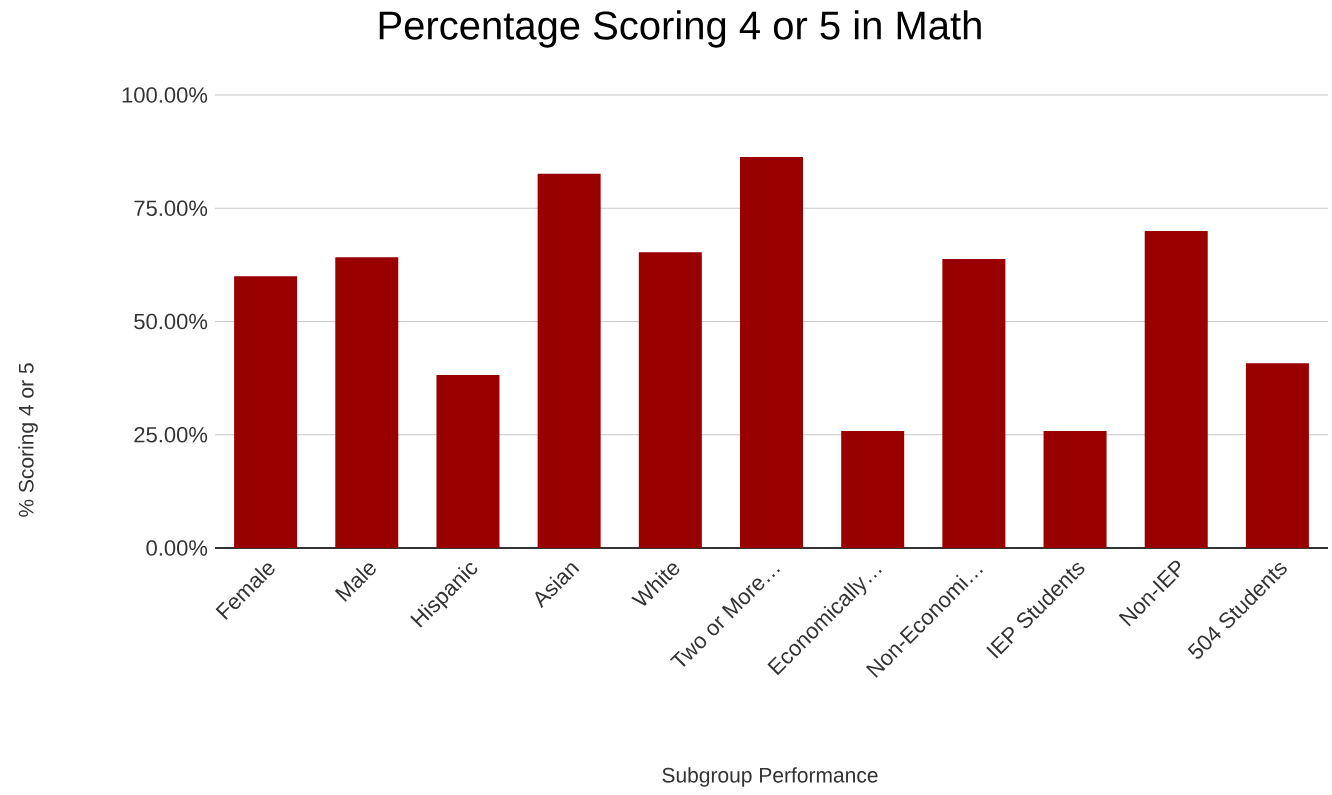  I want to click on y-tick-label: 100.00%, so click(165, 95).